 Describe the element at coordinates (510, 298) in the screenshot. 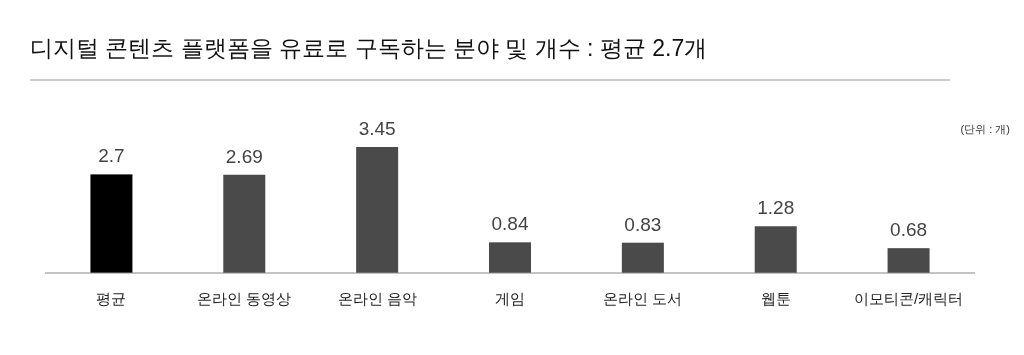

I see `x-tick-label: 게임` at that location.